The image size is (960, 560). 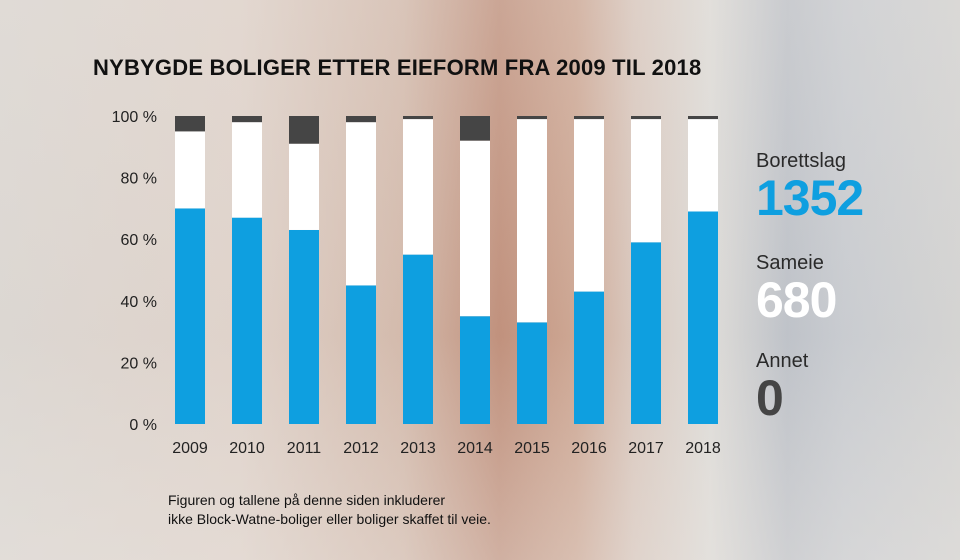 What do you see at coordinates (190, 124) in the screenshot?
I see `bar-annet-2009` at bounding box center [190, 124].